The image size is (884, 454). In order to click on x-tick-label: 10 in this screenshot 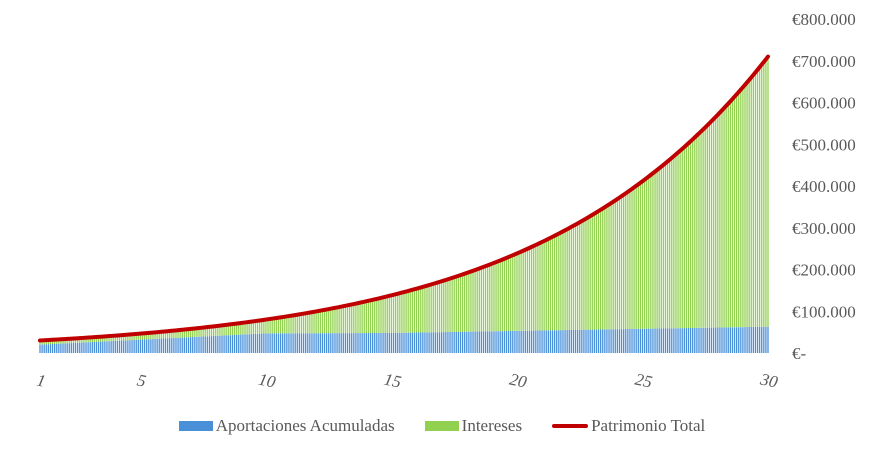, I will do `click(267, 381)`.